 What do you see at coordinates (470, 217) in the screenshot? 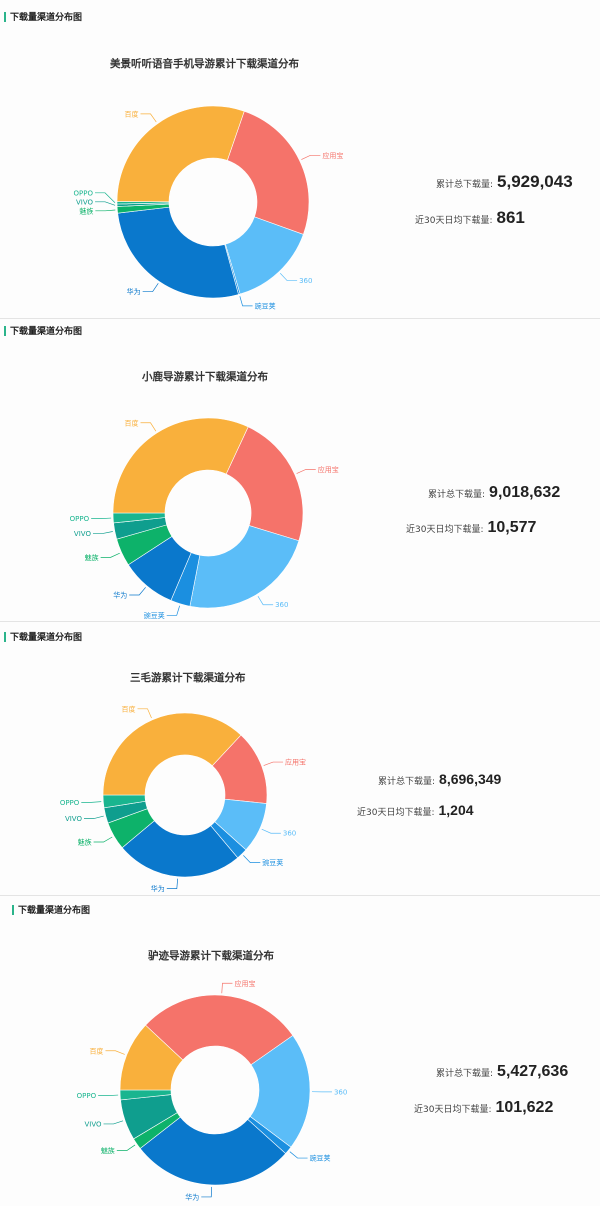
I see `avg30-downloads: 近30天日均下载量: 861` at bounding box center [470, 217].